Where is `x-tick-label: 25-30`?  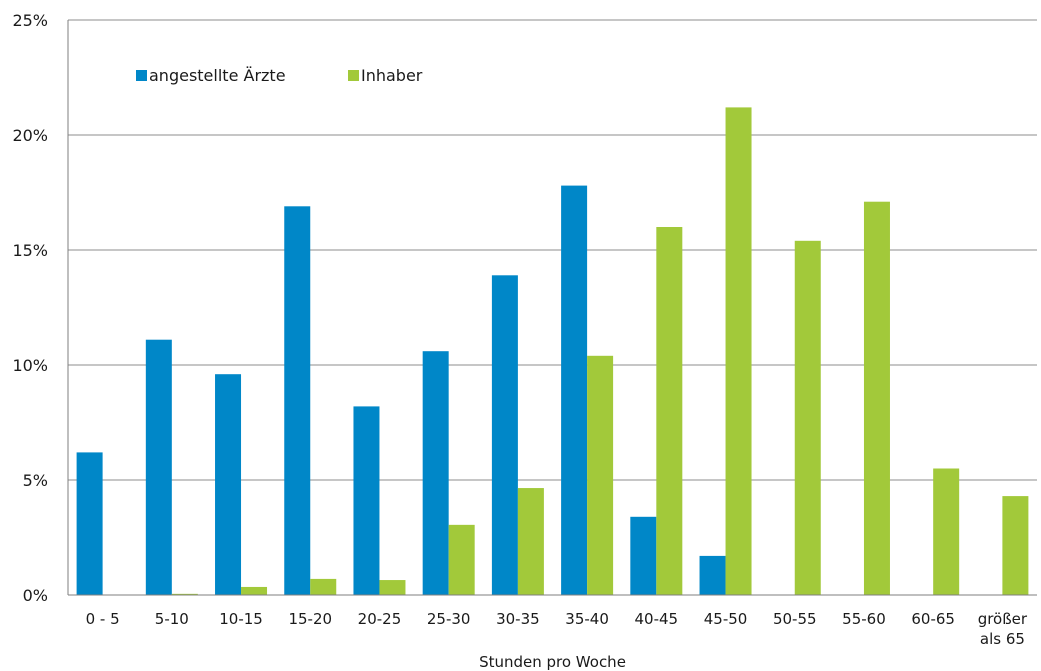
x-tick-label: 25-30 is located at coordinates (449, 619).